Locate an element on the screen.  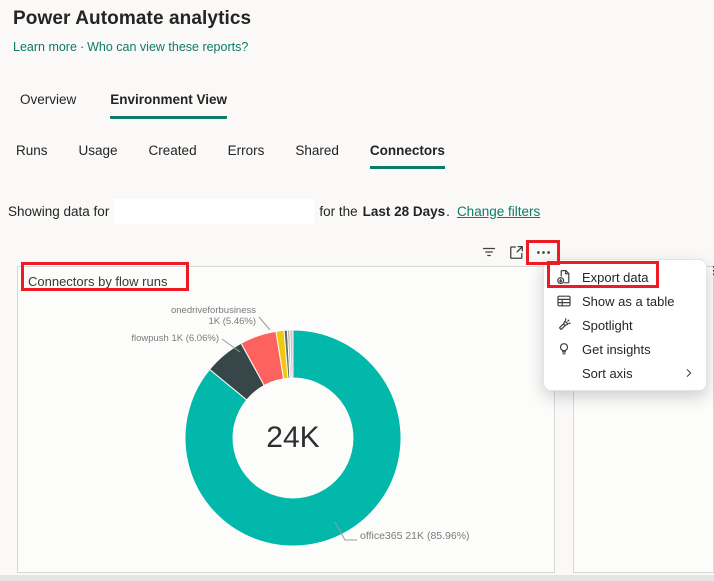
chevron-right-icon is located at coordinates (689, 373).